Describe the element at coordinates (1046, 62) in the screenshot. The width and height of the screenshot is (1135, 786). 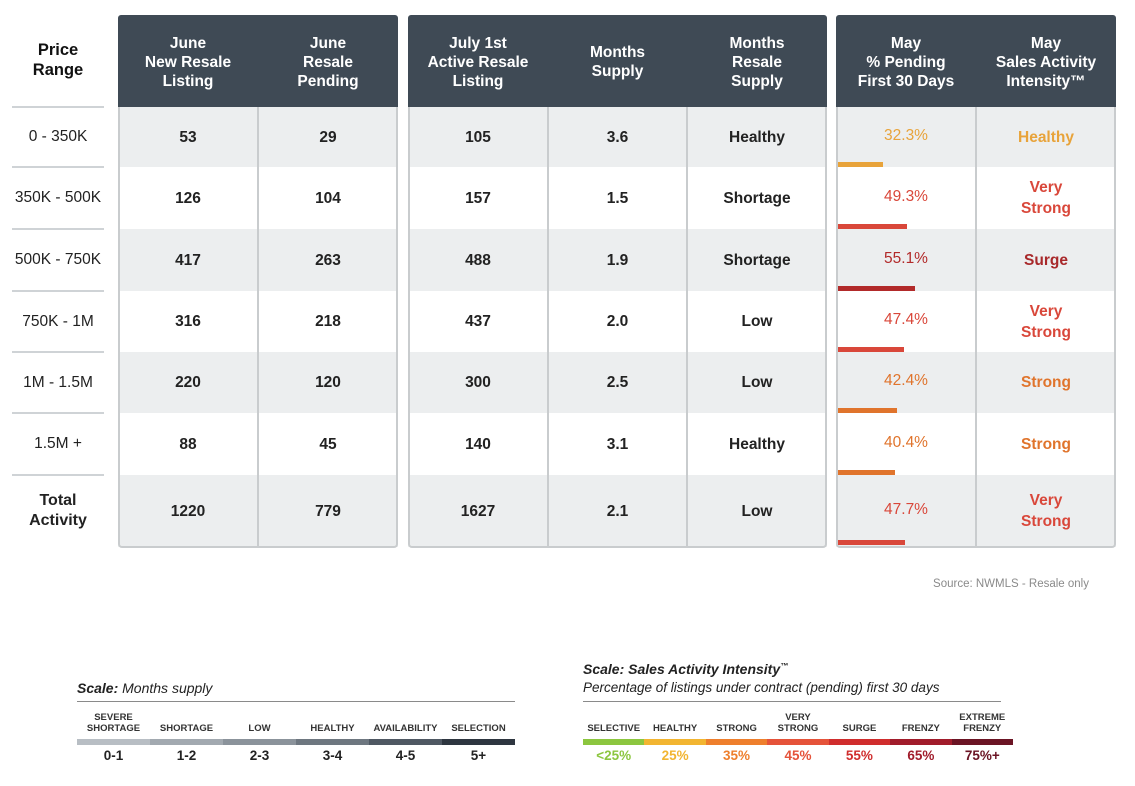
I see `header-intensity: May Sales Activity Intensity™` at that location.